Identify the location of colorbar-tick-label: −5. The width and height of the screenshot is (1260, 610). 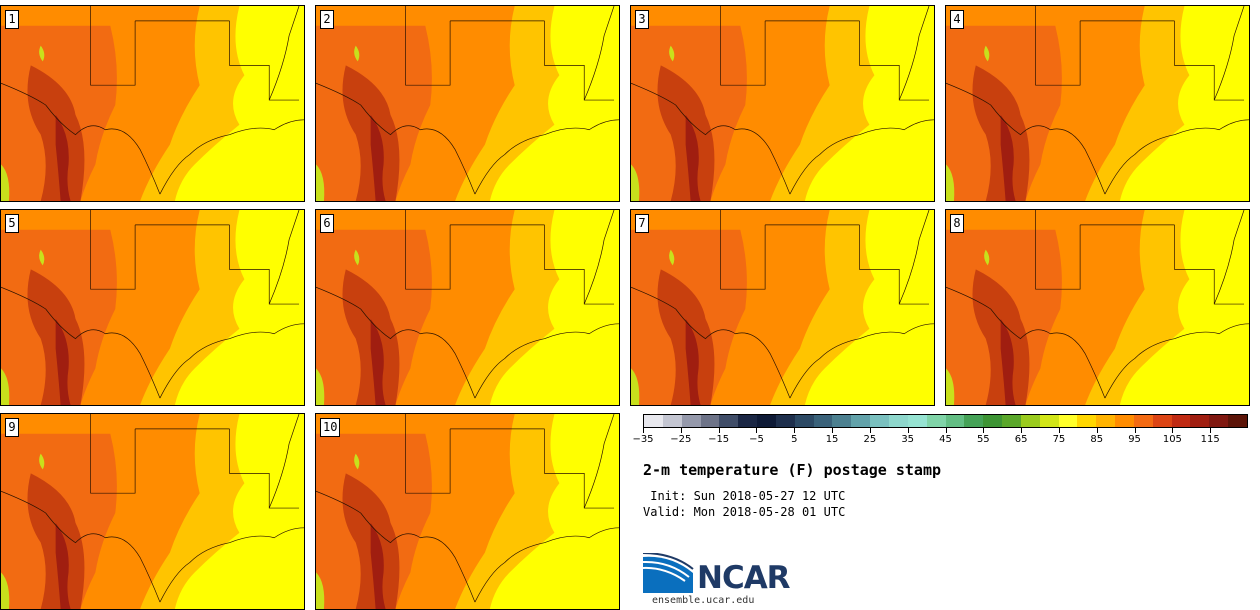
(756, 439).